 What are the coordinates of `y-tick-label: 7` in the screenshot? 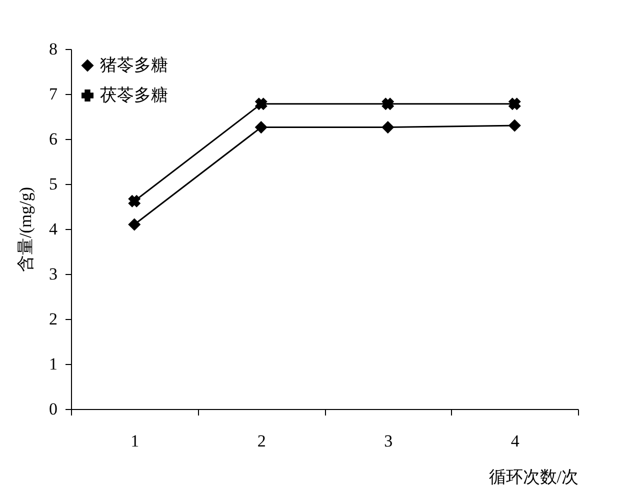 It's located at (53, 94).